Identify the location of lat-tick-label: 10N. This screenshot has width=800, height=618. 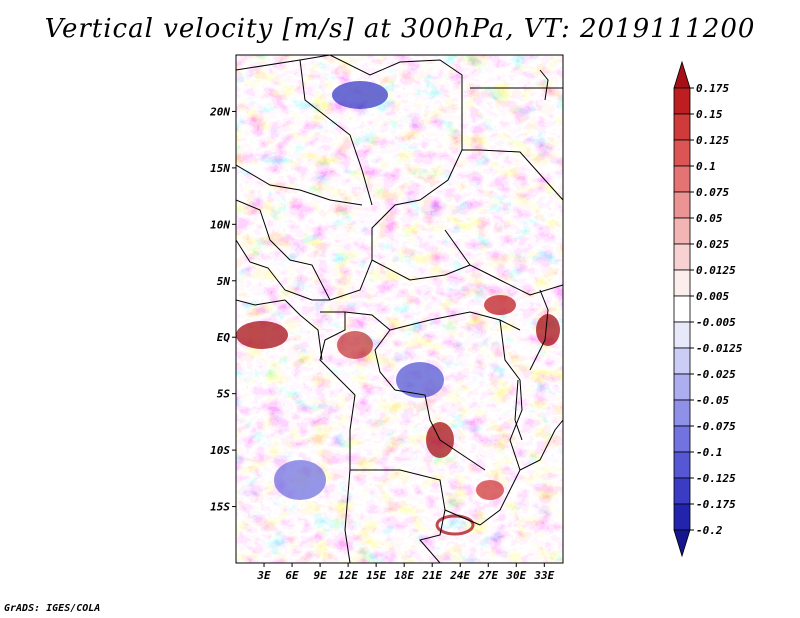
(220, 224).